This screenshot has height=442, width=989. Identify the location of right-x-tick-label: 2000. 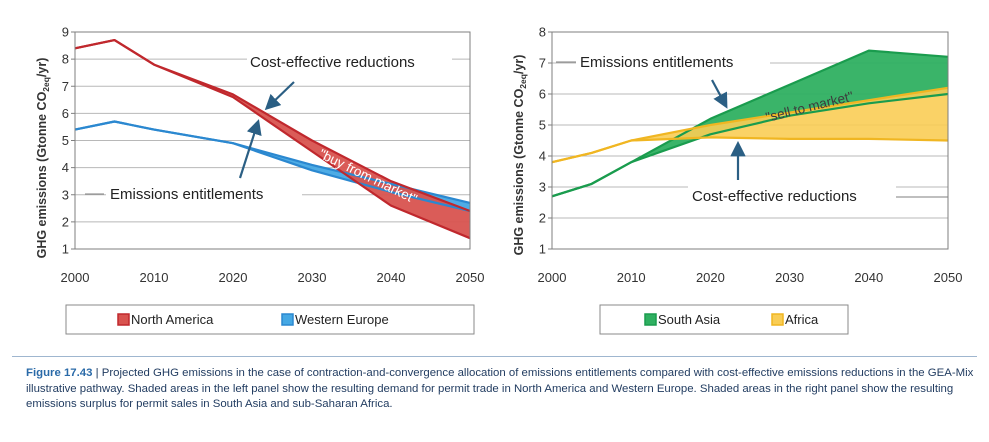
(552, 277).